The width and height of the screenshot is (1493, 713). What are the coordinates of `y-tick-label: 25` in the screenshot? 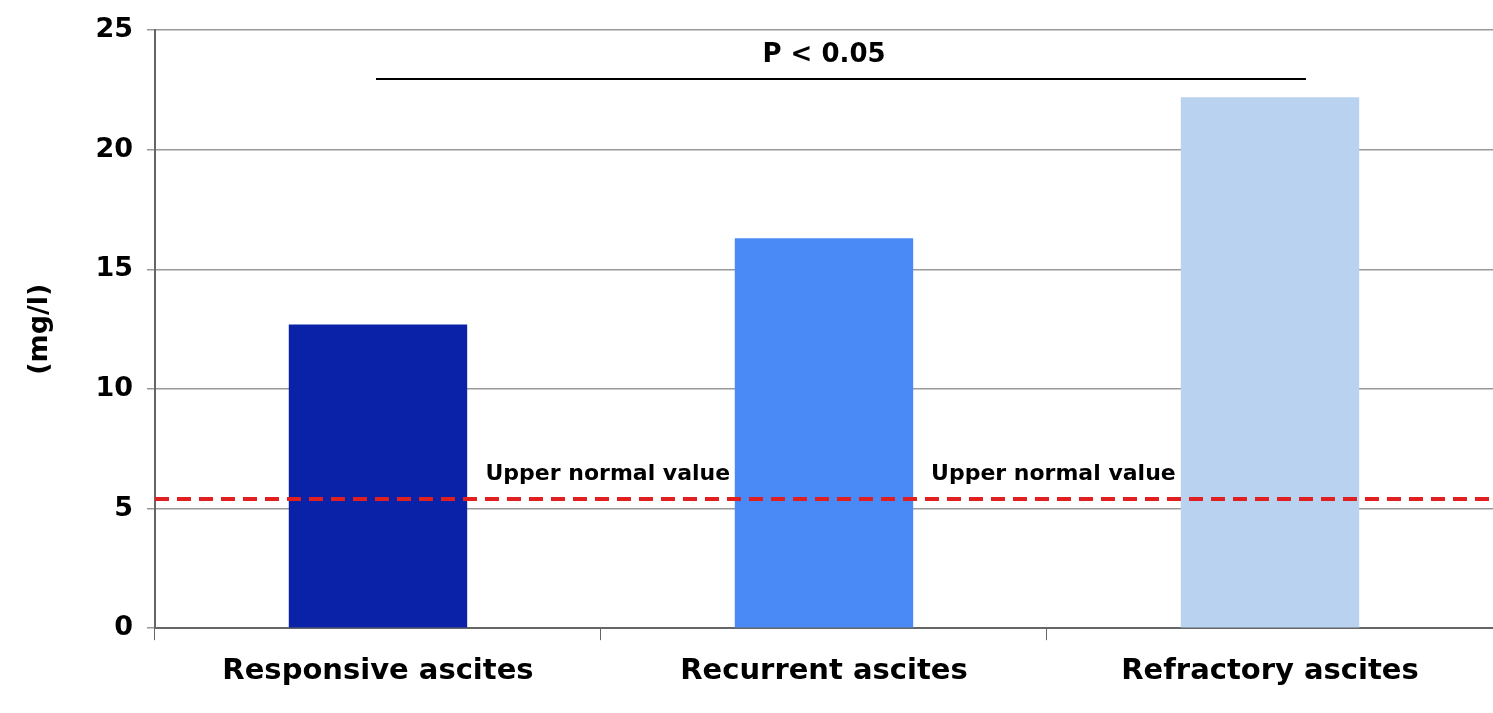 It's located at (114, 28).